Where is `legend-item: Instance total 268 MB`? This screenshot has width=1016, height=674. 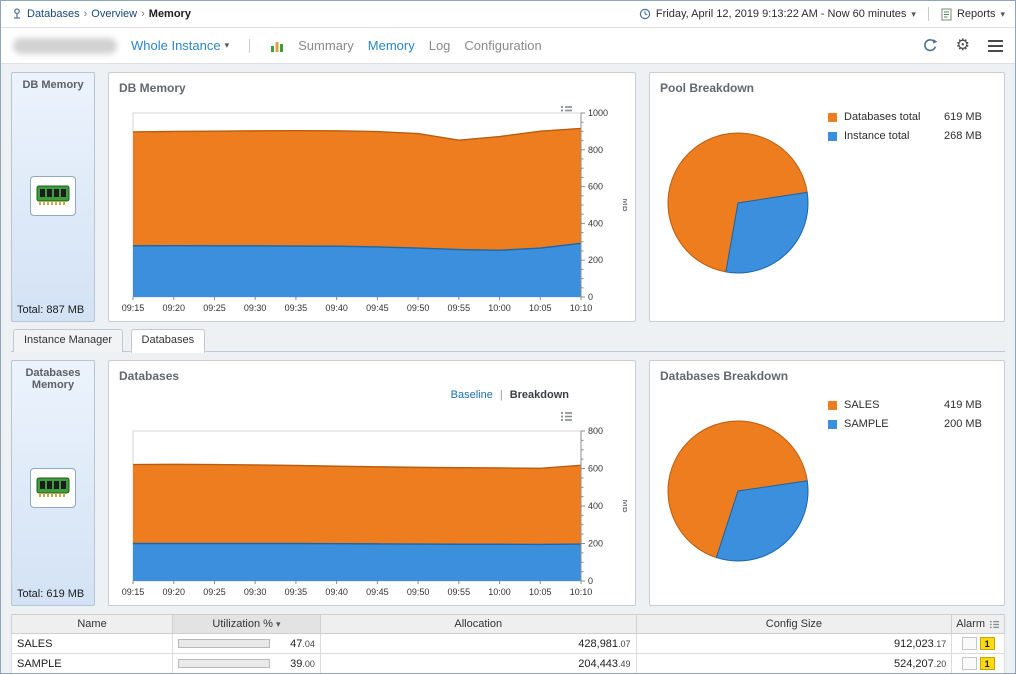
legend-item: Instance total 268 MB is located at coordinates (909, 136).